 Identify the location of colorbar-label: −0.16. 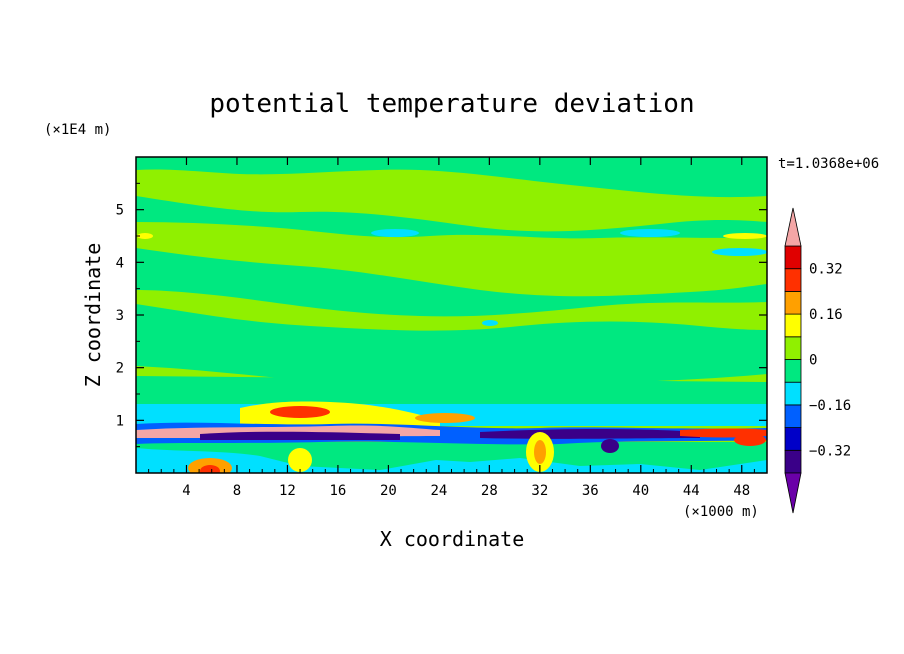
(830, 406).